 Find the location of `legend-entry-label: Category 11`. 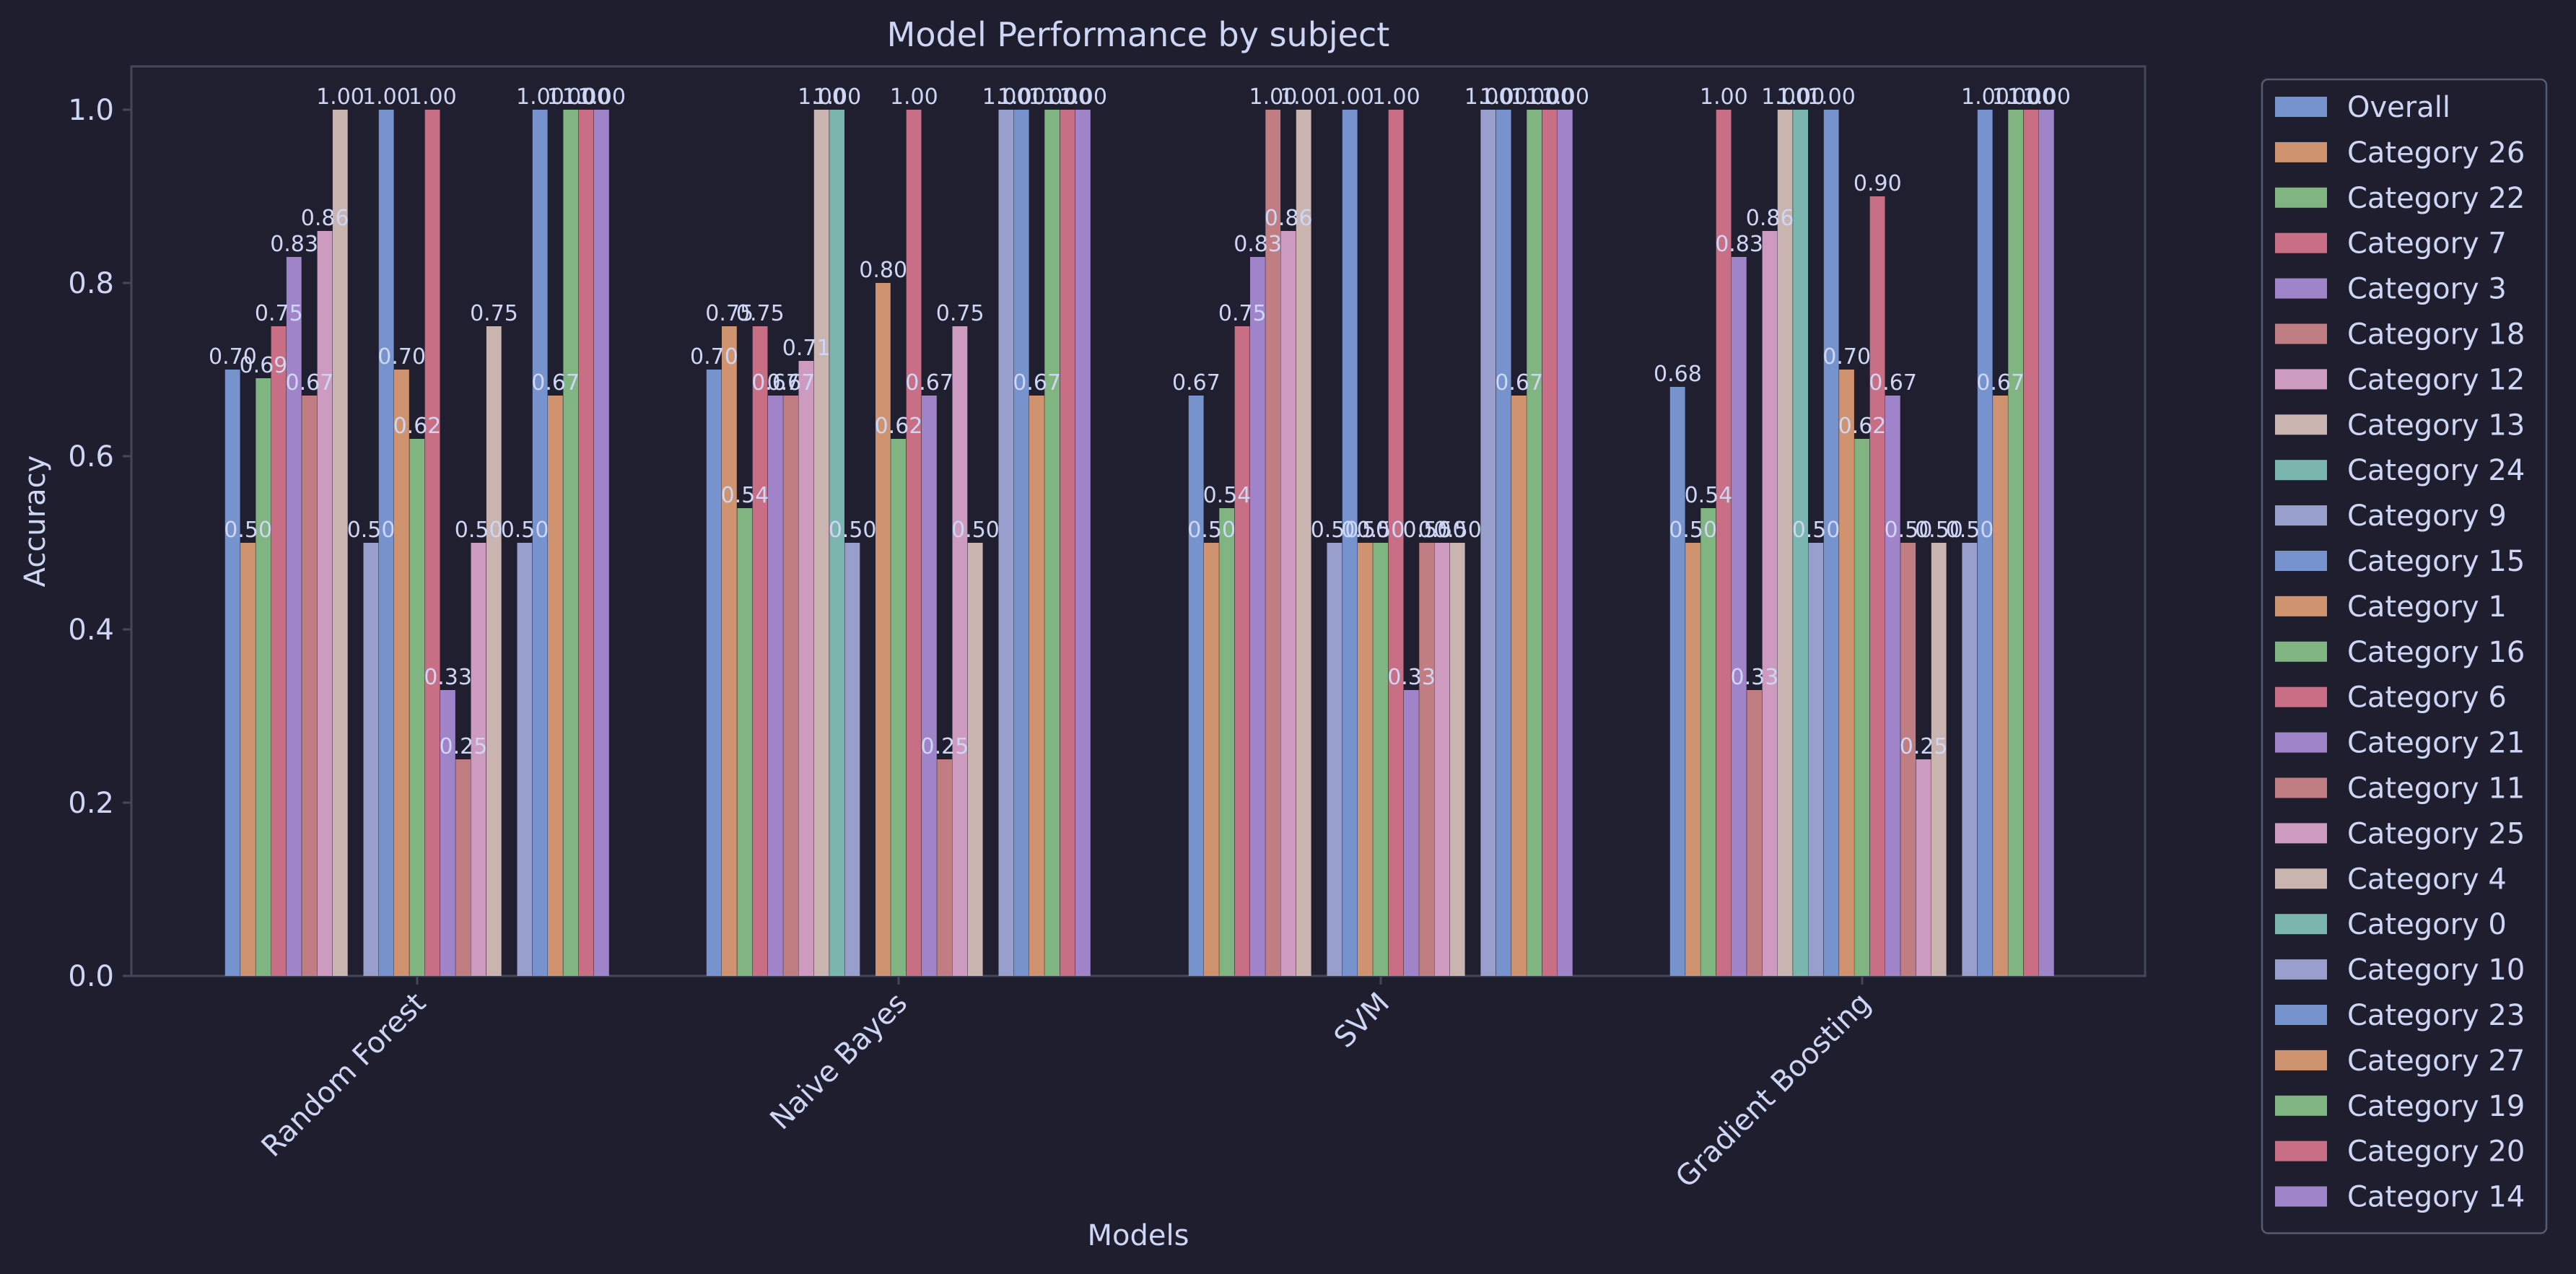

legend-entry-label: Category 11 is located at coordinates (2436, 789).